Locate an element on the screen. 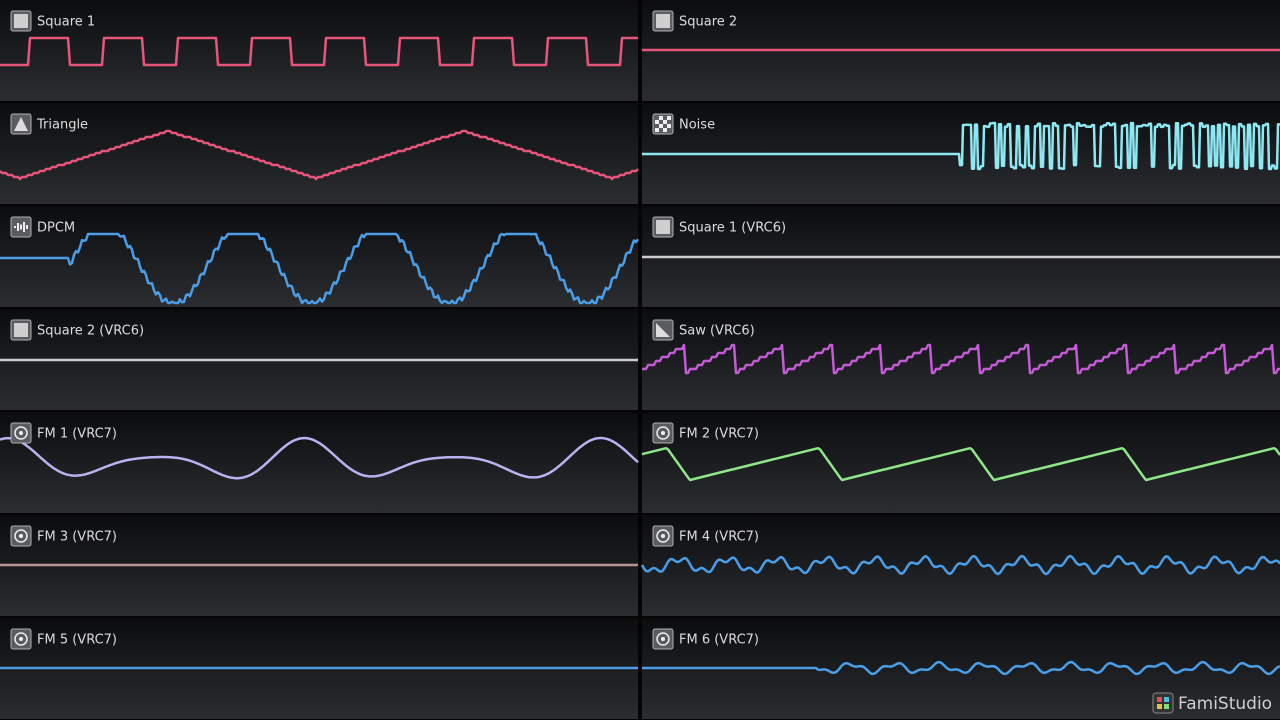 This screenshot has height=720, width=1280. channel-panel: Square 2 (VRC6) is located at coordinates (319, 359).